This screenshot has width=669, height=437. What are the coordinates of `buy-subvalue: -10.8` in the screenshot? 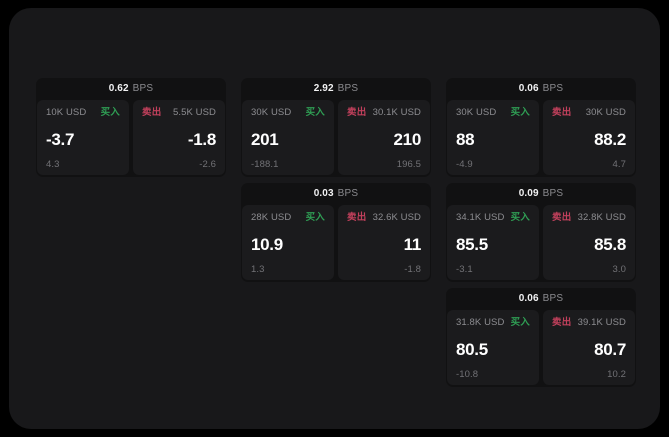 It's located at (467, 374).